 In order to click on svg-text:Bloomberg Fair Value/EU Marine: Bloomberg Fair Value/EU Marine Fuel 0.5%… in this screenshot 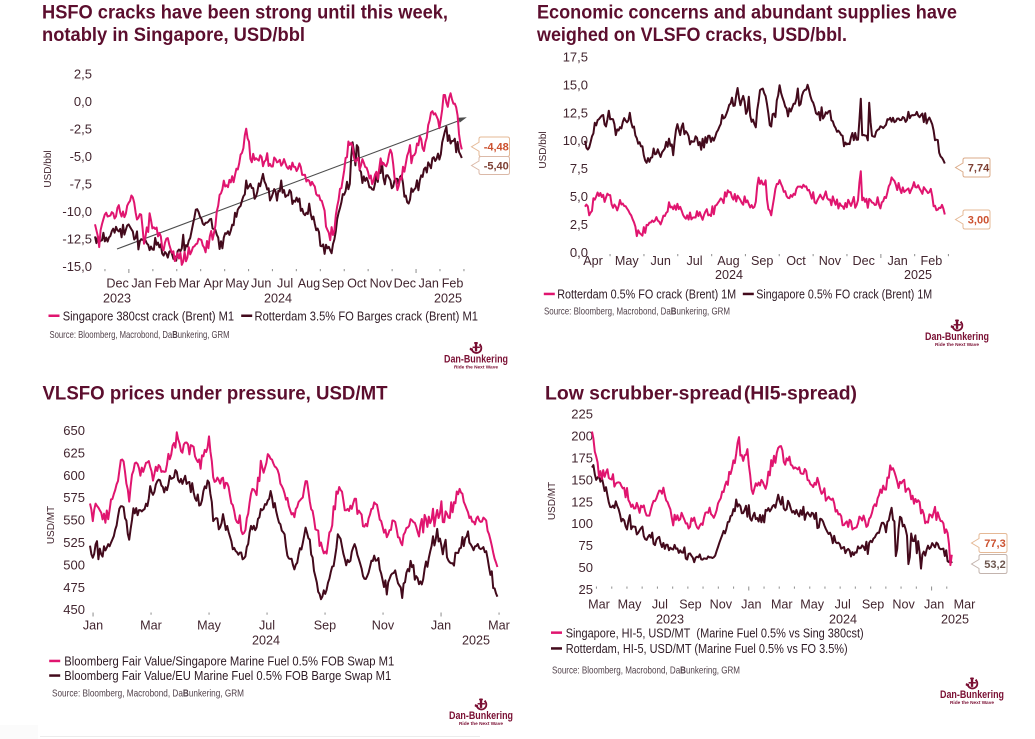, I will do `click(227, 675)`.